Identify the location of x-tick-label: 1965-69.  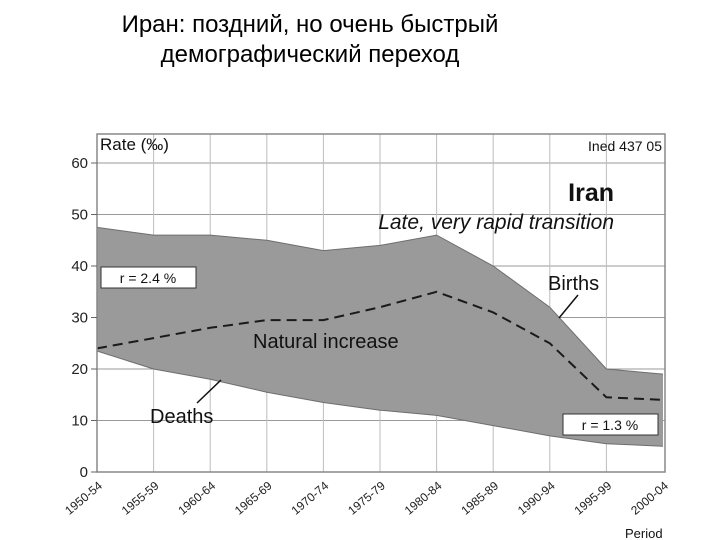
(253, 497).